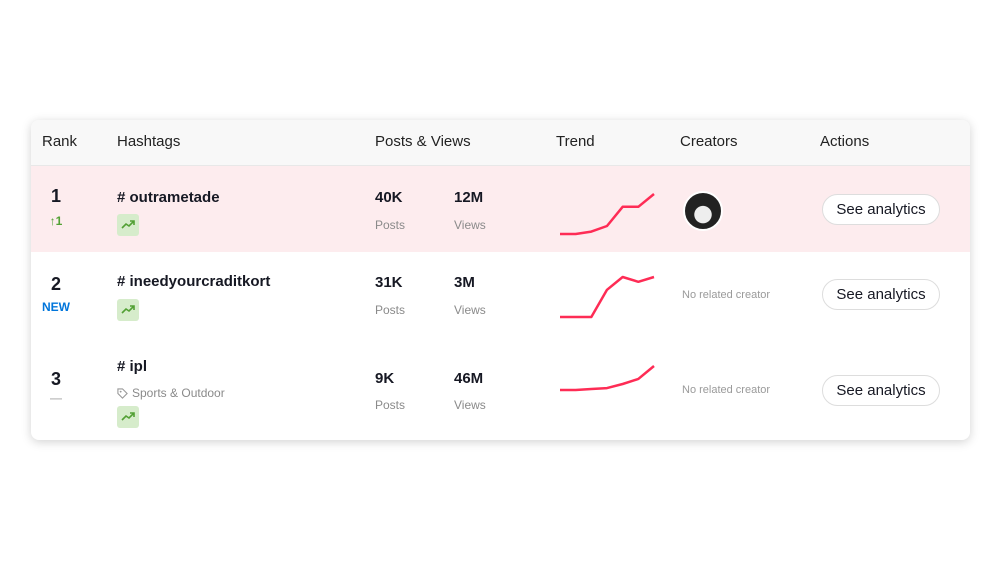  I want to click on col-trend: Trend, so click(575, 141).